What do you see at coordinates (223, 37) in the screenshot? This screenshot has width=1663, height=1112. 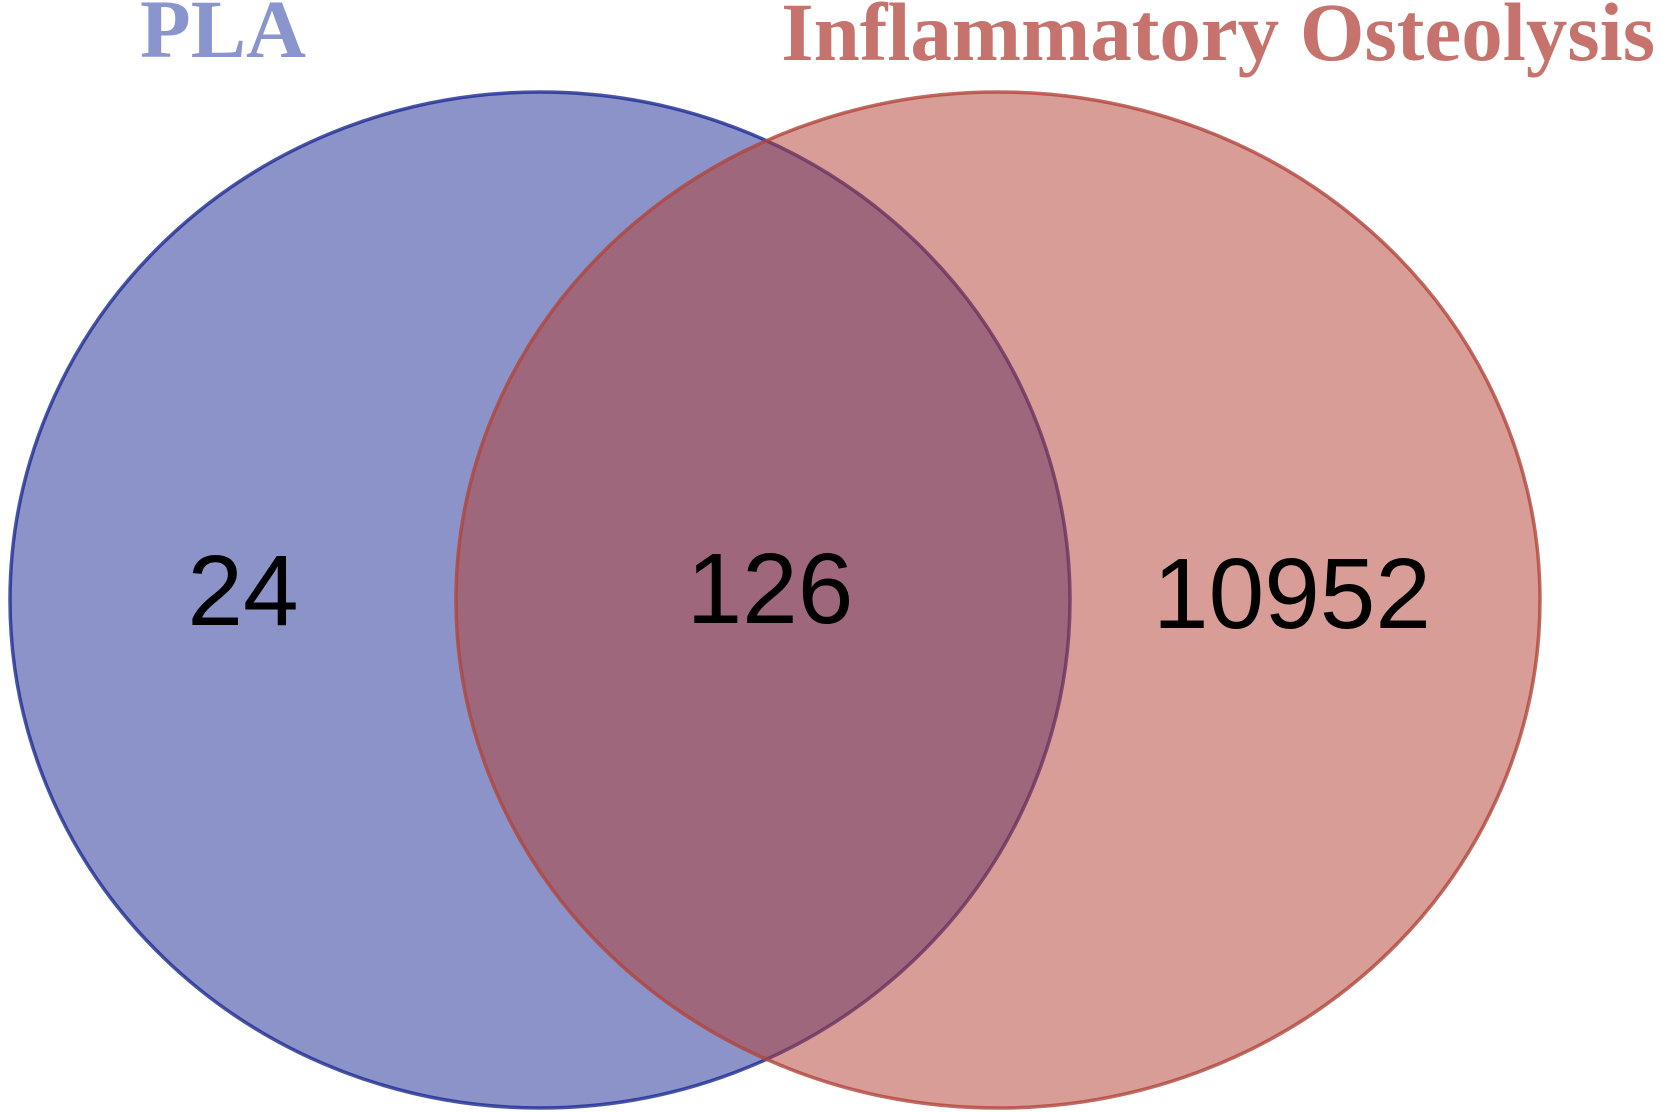 I see `set-label-pla: PLA` at bounding box center [223, 37].